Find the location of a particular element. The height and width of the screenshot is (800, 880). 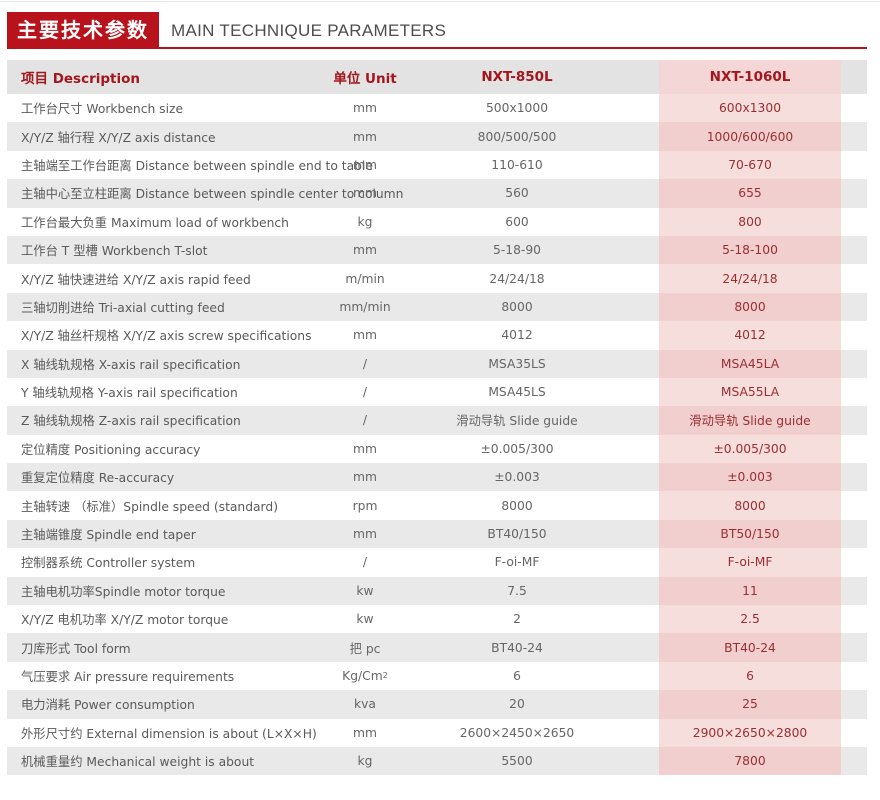

cell-nxt-850l-text: ±0.003 is located at coordinates (517, 477).